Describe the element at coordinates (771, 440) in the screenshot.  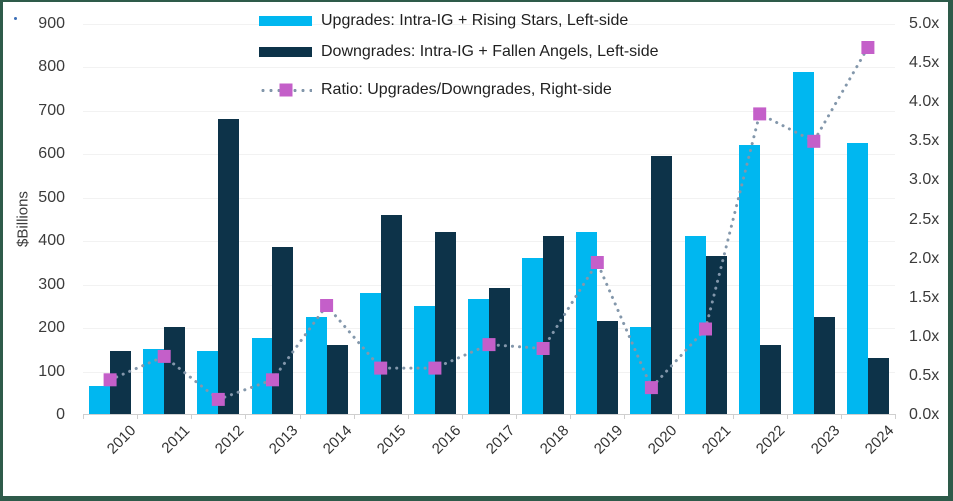
I see `x-axis-label: 2022` at that location.